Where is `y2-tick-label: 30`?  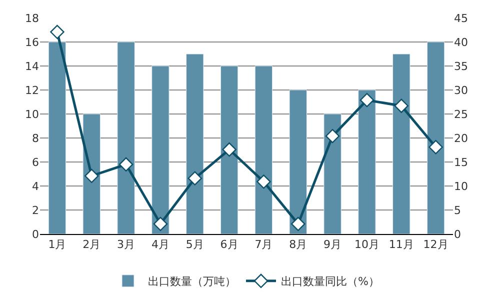 y2-tick-label: 30 is located at coordinates (461, 90).